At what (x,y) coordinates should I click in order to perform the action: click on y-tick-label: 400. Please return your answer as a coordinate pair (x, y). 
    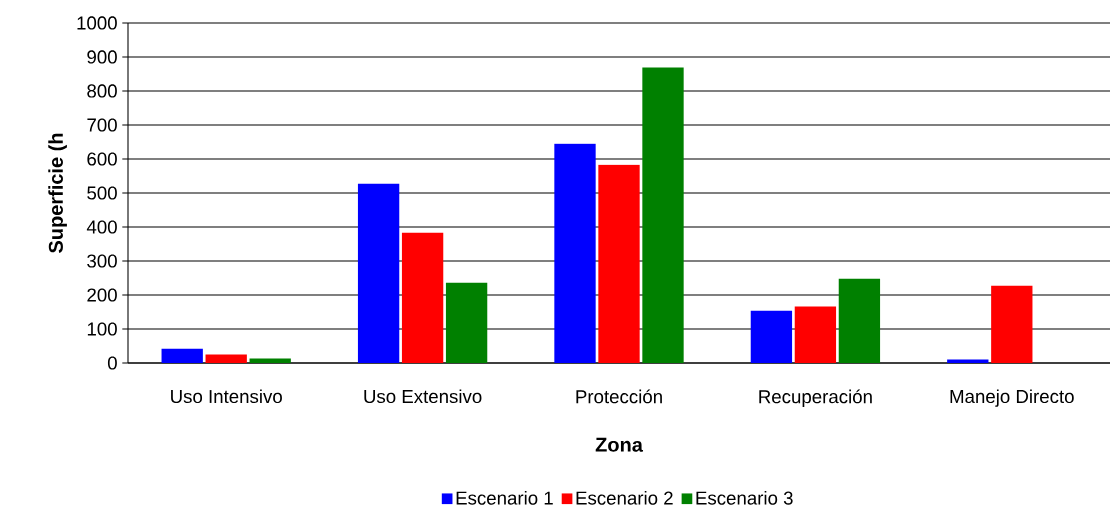
    Looking at the image, I should click on (101, 227).